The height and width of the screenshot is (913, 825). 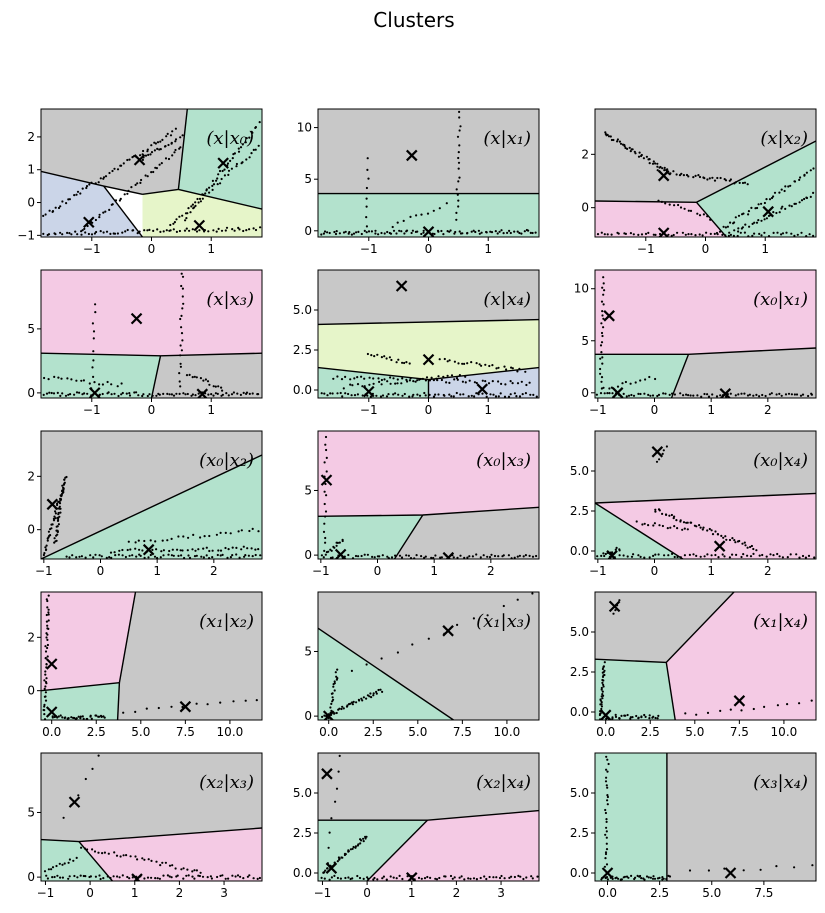 I want to click on y-tick-label: 2.5, so click(x=579, y=672).